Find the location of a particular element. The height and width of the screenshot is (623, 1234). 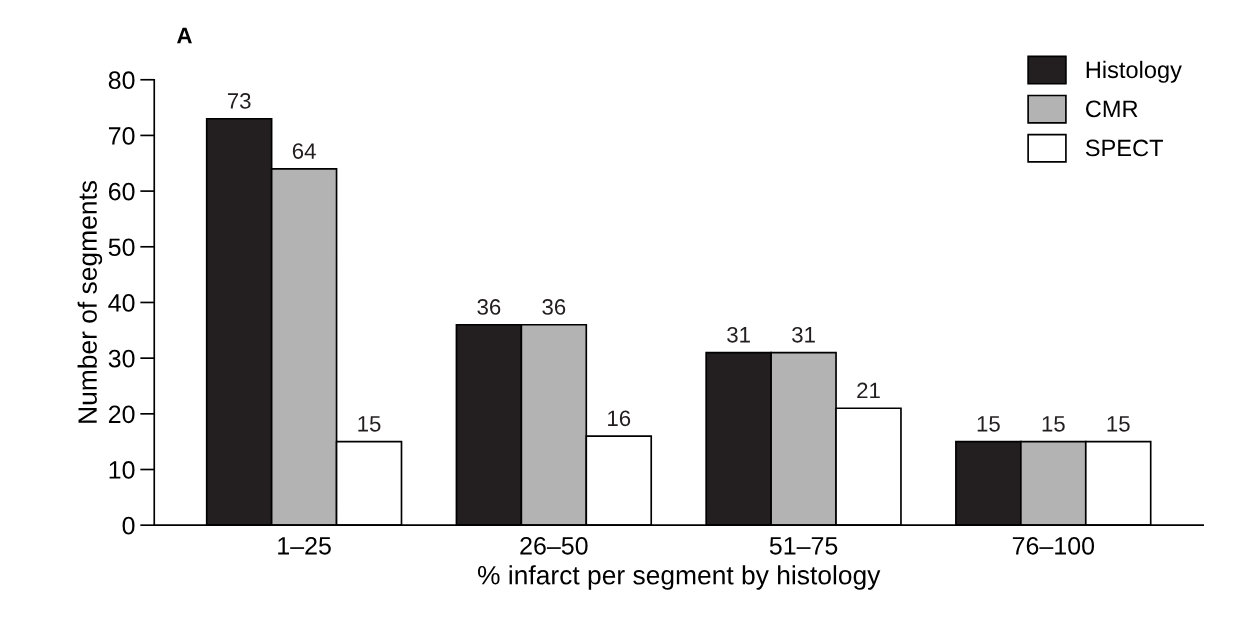

data-label: 16 is located at coordinates (619, 418).